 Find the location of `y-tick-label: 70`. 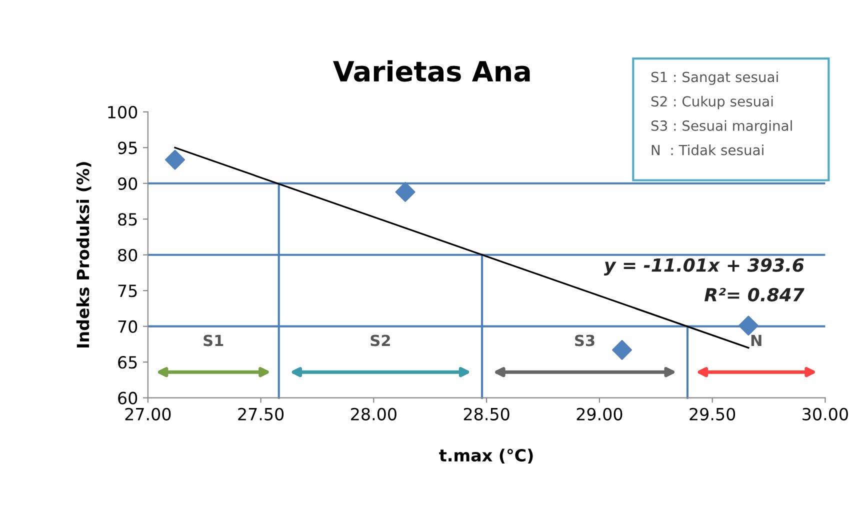

y-tick-label: 70 is located at coordinates (128, 326).